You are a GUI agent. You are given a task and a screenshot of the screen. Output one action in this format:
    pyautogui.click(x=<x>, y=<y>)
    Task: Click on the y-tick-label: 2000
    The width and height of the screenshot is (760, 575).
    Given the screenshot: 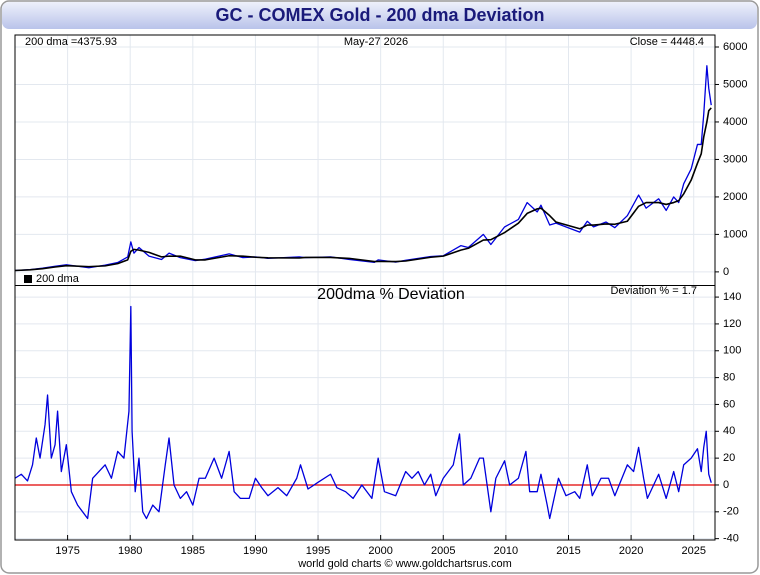 What is the action you would take?
    pyautogui.click(x=735, y=197)
    